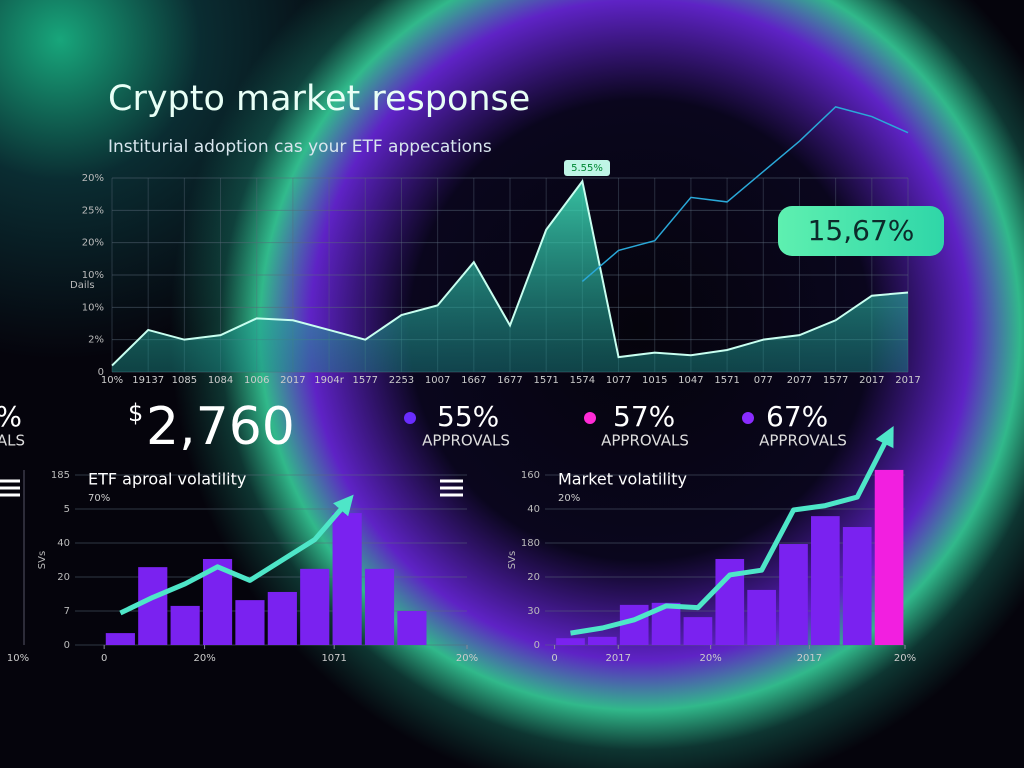 The height and width of the screenshot is (768, 1024). I want to click on y-axis-label: SVs, so click(512, 560).